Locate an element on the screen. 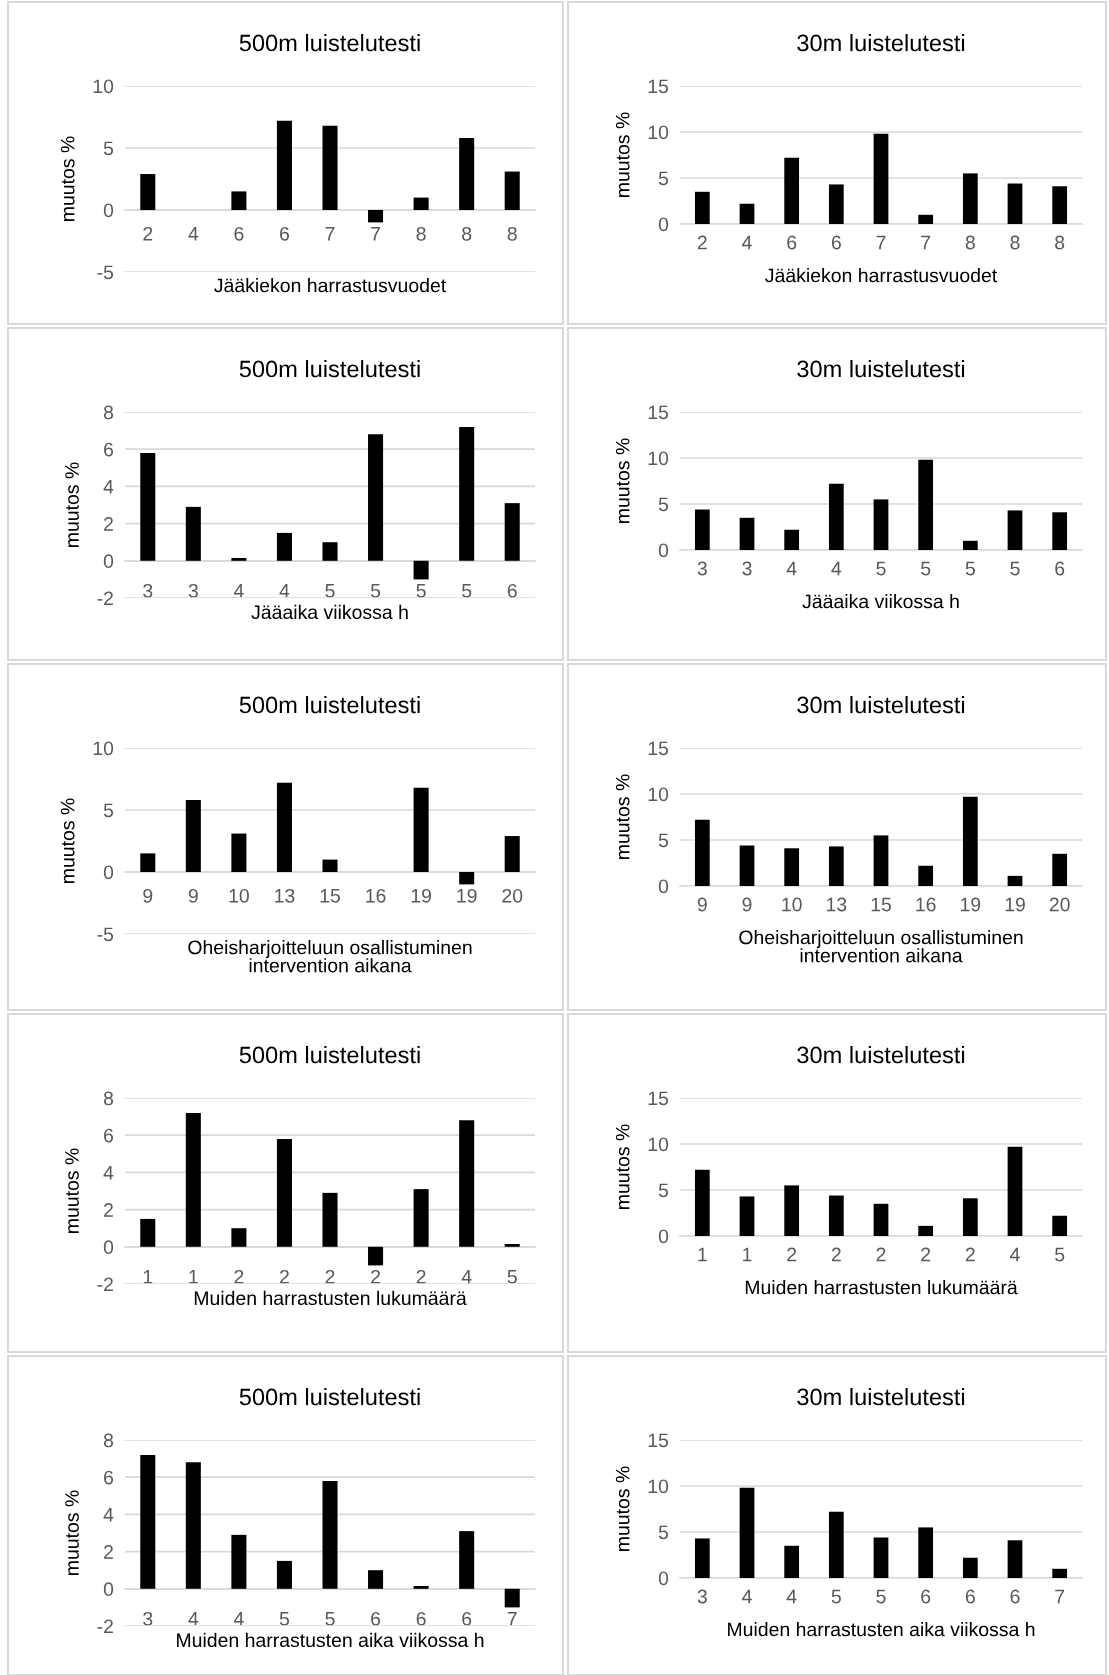 The image size is (1109, 1675). x-tick-label: 1 is located at coordinates (148, 1277).